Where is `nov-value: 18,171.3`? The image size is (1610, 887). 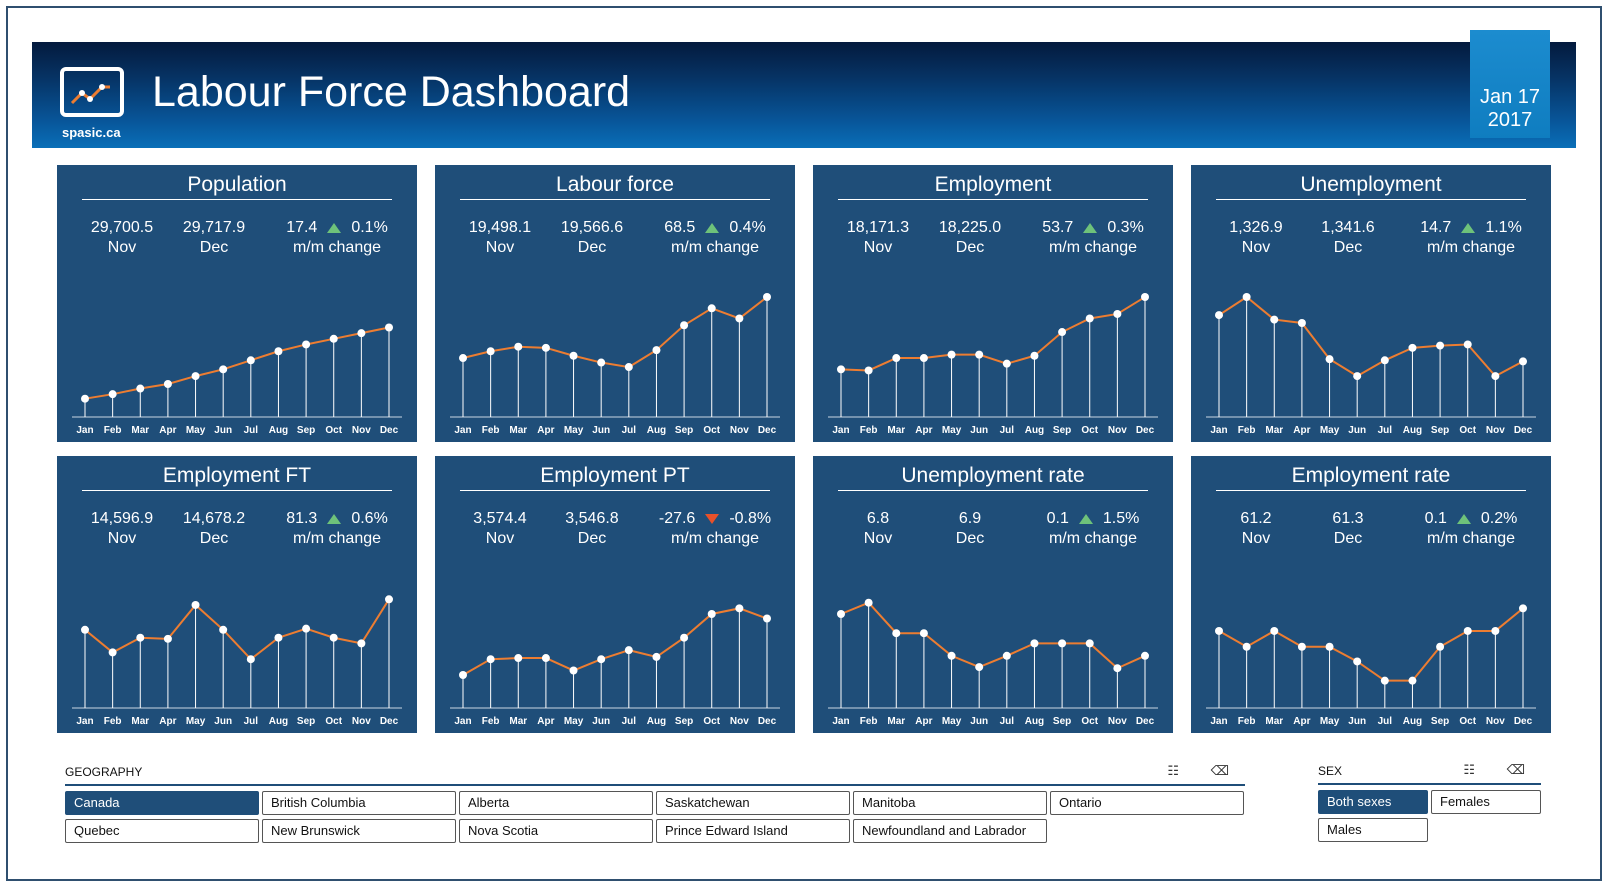 nov-value: 18,171.3 is located at coordinates (878, 227).